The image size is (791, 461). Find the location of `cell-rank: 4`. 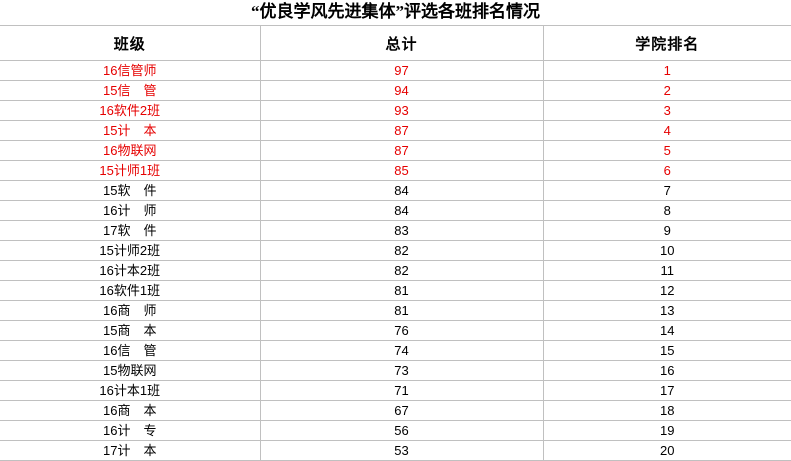

cell-rank: 4 is located at coordinates (667, 130).